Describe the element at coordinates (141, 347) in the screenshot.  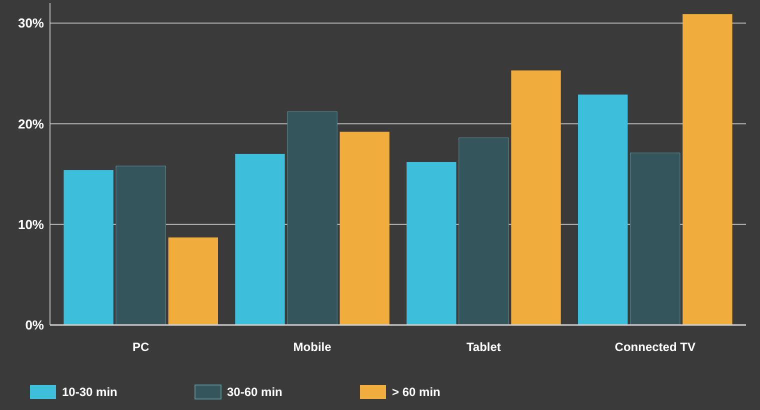
I see `x-tick-label: PC` at that location.